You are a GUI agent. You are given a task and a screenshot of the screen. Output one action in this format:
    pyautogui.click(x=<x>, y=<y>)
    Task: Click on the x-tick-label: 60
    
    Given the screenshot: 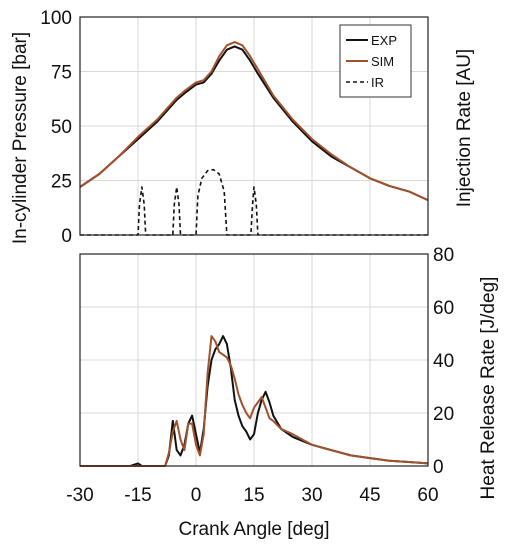 What is the action you would take?
    pyautogui.click(x=427, y=495)
    